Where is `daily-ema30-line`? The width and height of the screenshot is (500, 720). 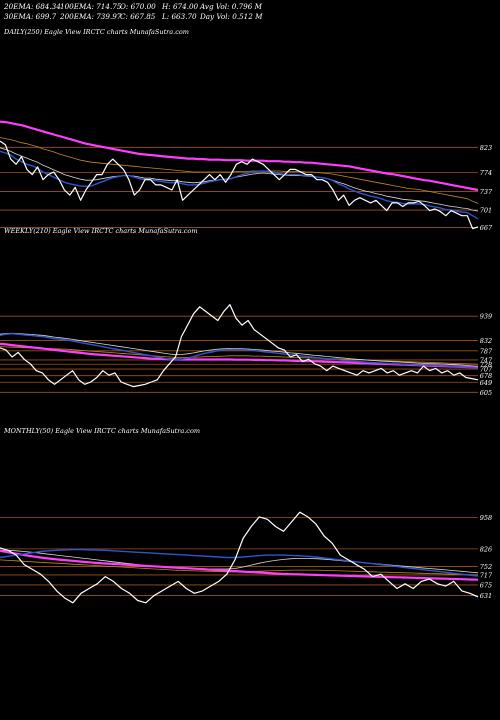
daily-ema30-line is located at coordinates (239, 179).